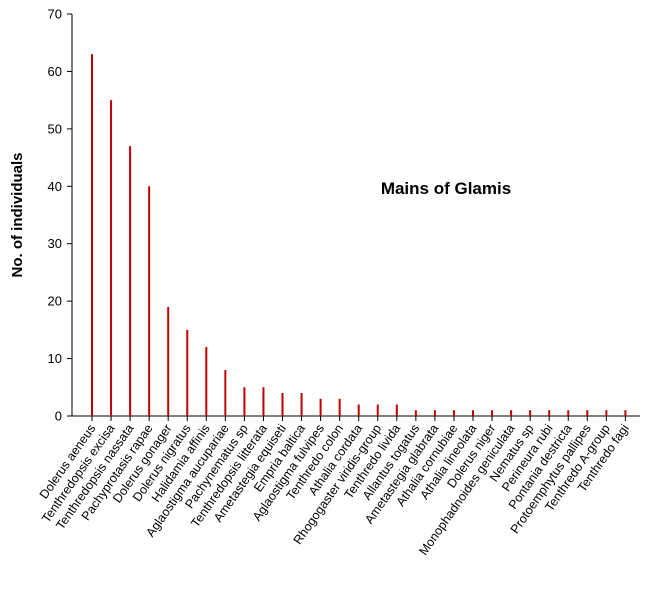 The height and width of the screenshot is (607, 645). What do you see at coordinates (55, 186) in the screenshot?
I see `y-tick-label: 40` at bounding box center [55, 186].